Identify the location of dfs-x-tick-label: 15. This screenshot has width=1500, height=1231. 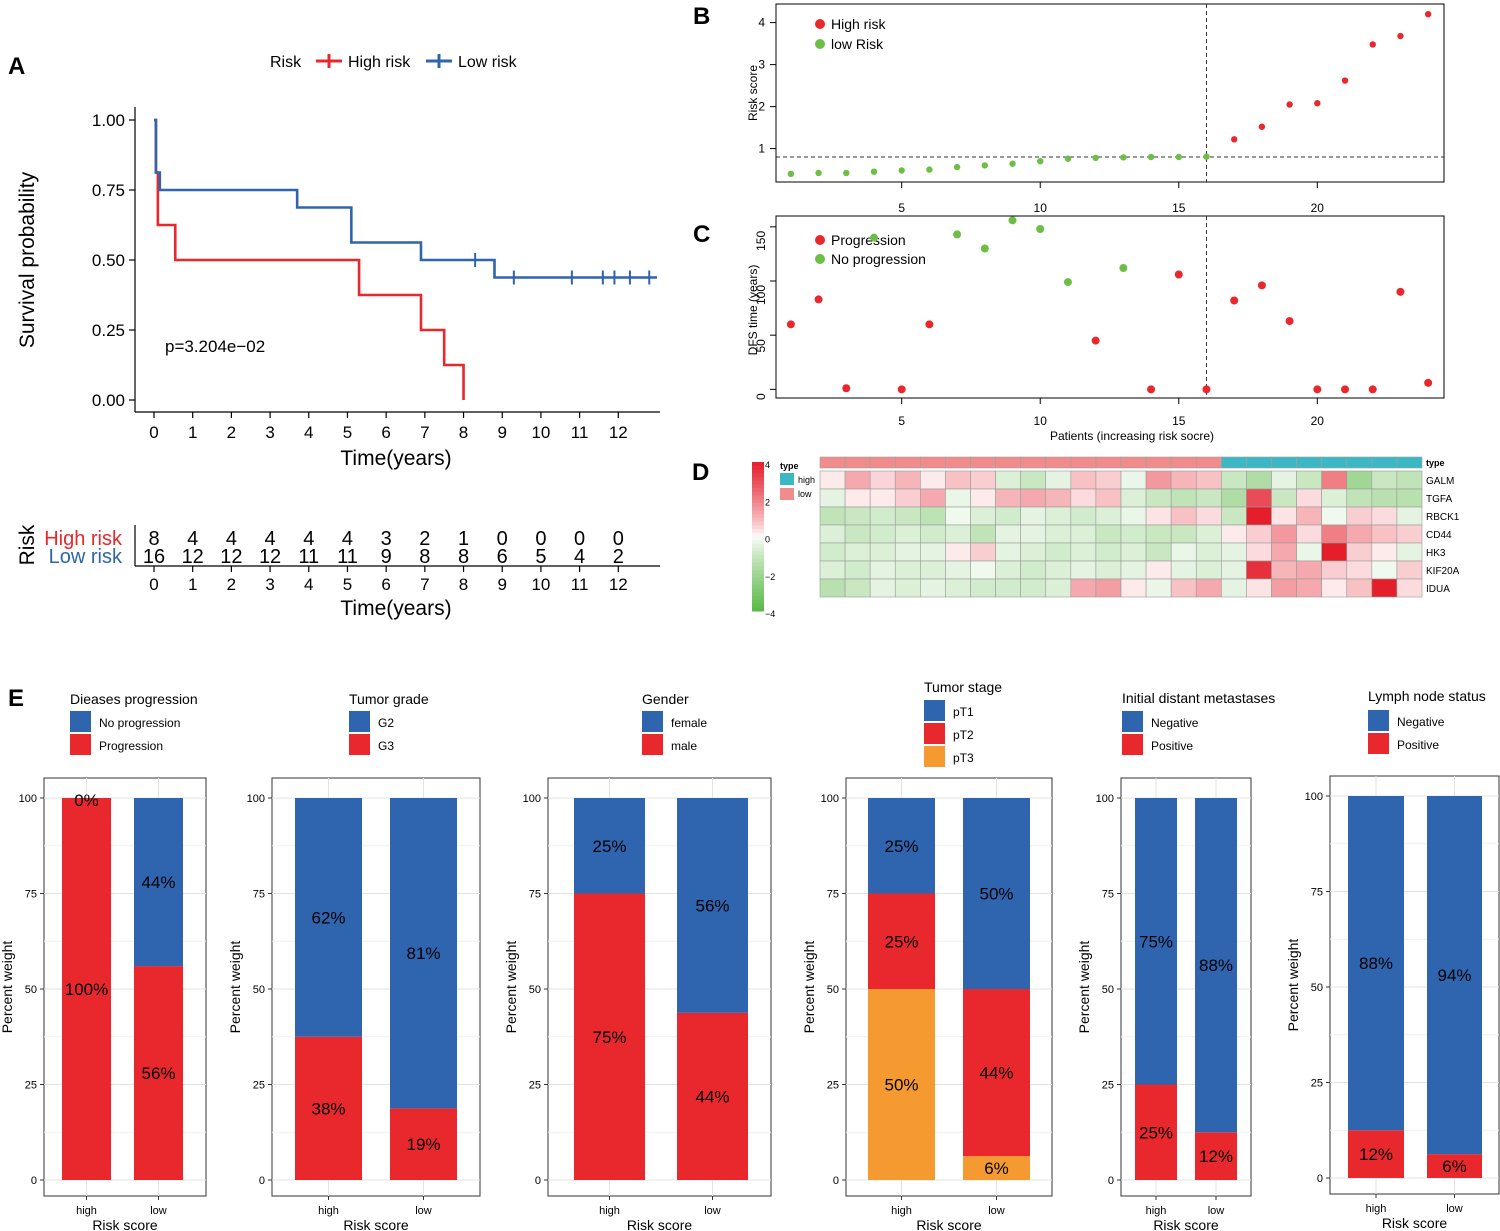
(1179, 421).